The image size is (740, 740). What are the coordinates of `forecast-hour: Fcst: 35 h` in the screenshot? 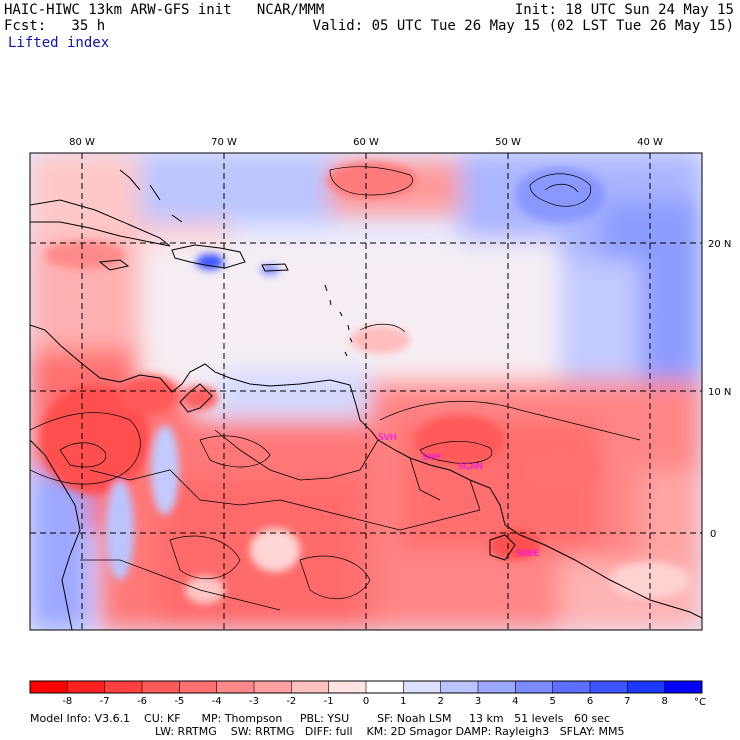 It's located at (55, 26).